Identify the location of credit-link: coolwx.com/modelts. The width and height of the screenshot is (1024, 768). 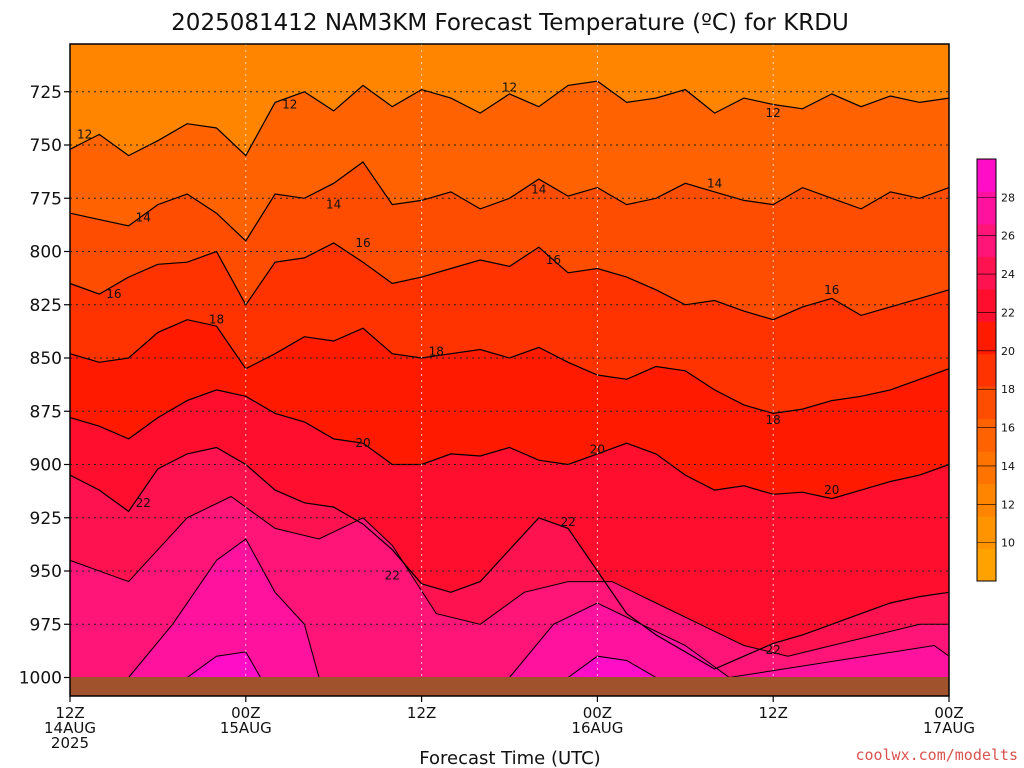
(936, 755).